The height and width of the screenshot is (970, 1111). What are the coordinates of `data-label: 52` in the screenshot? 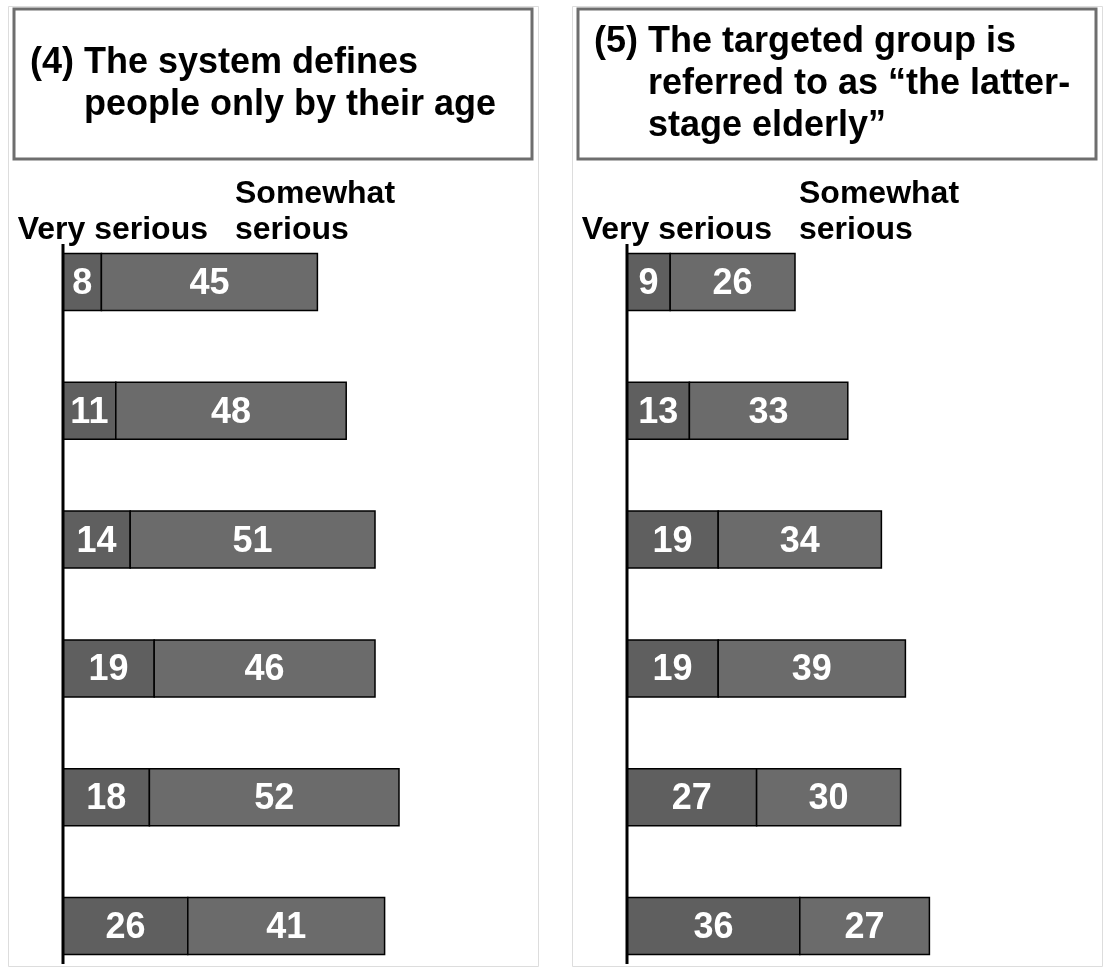 It's located at (274, 797).